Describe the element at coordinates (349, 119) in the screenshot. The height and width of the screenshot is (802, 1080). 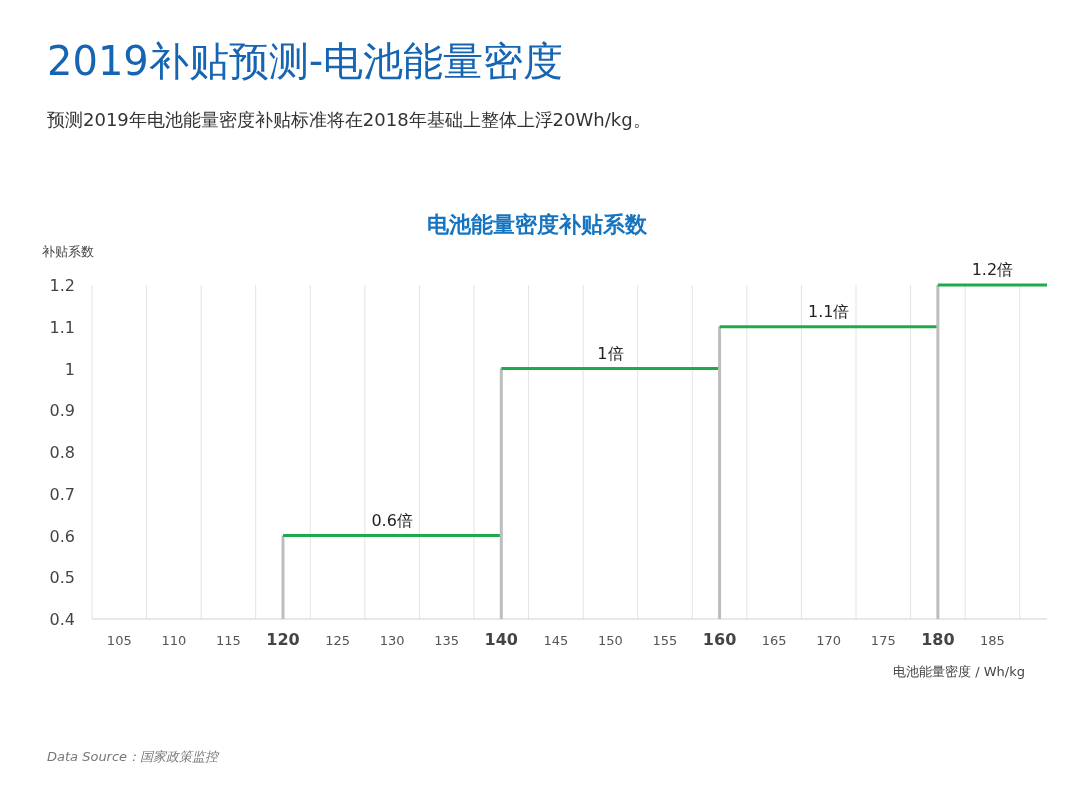
I see `chart-subtitle: 预测2019年电池能量密度补贴标准将在2018年基础上整体上浮20Wh/kg。` at that location.